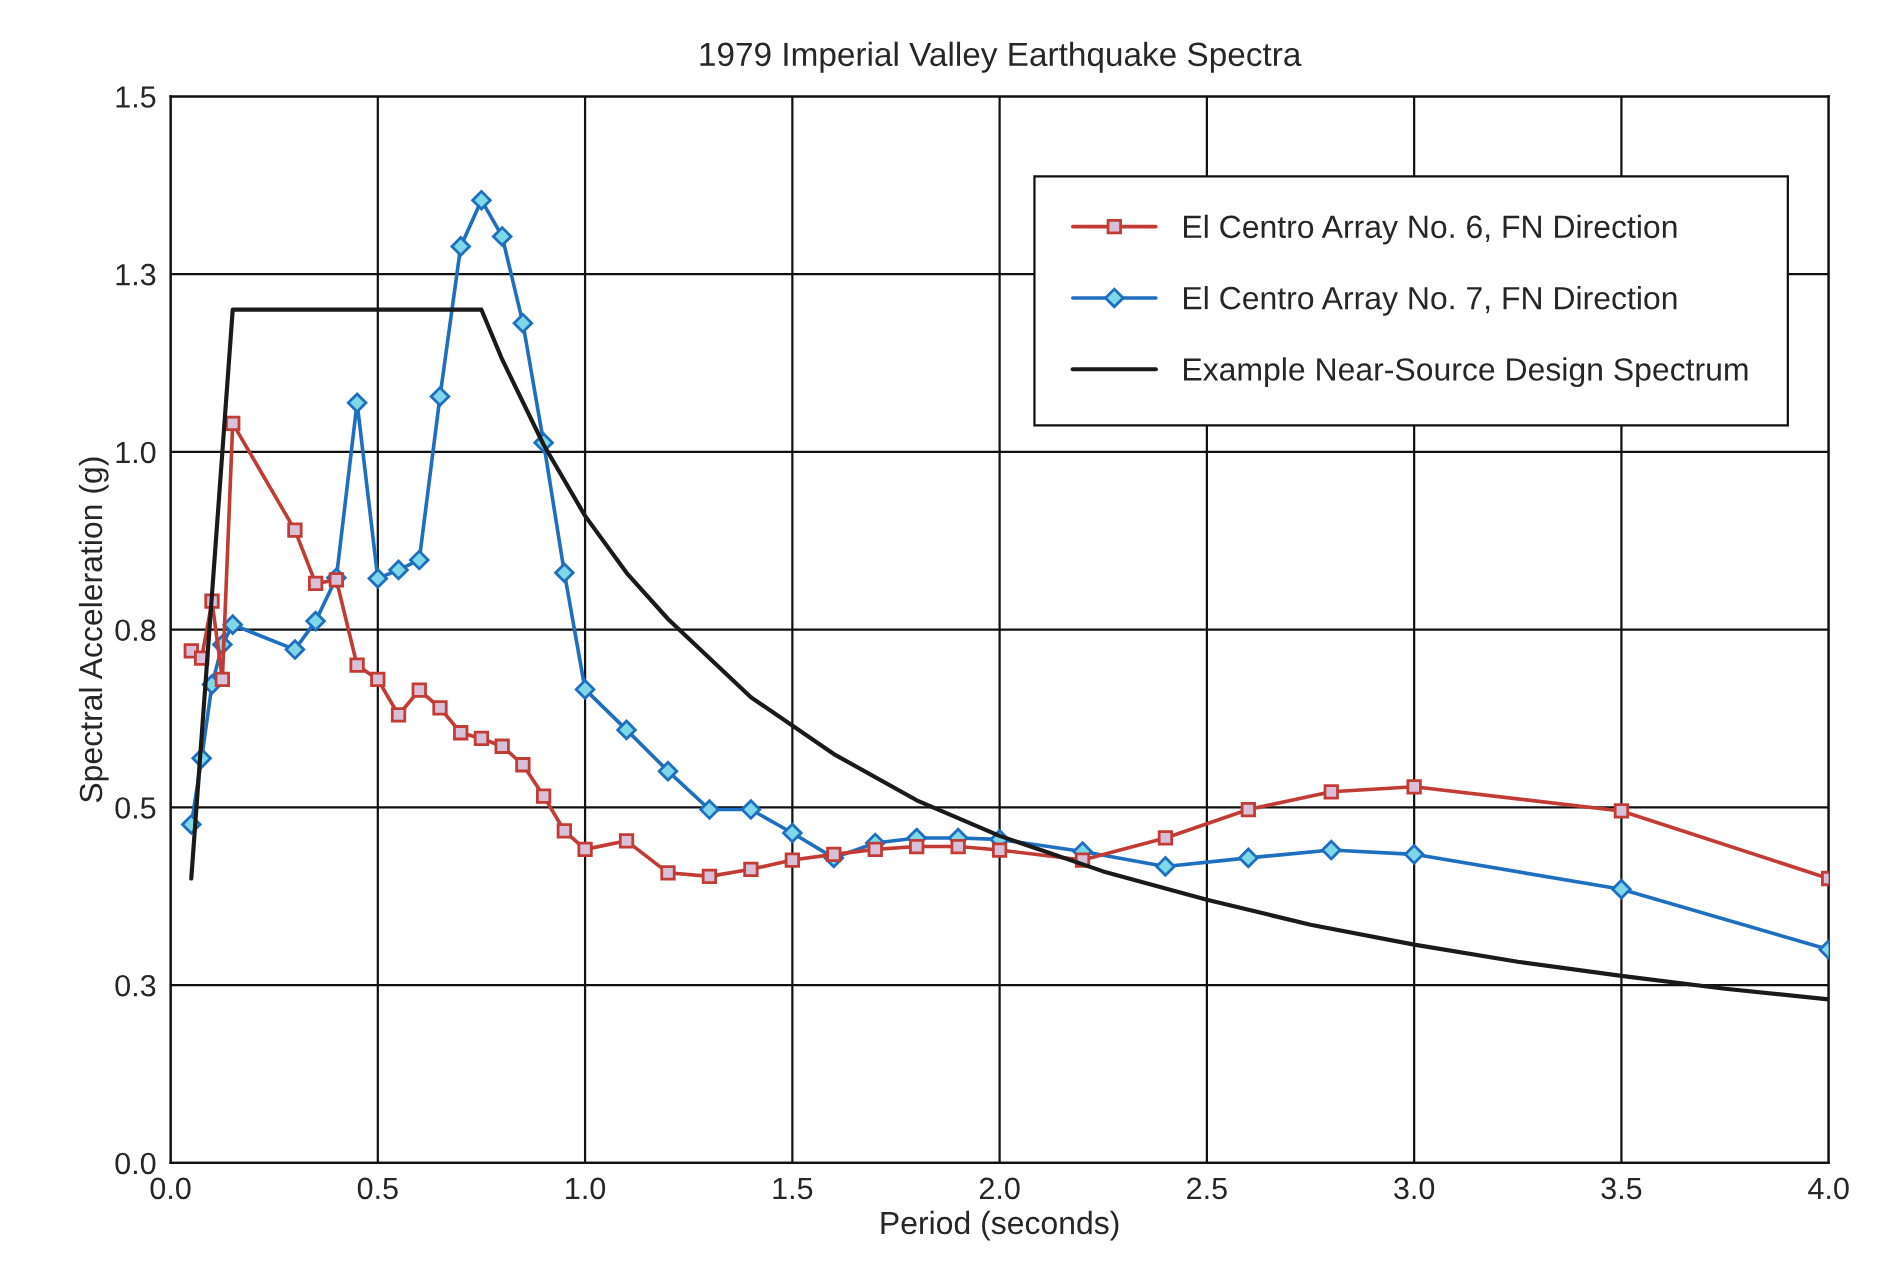 The image size is (1895, 1285). Describe the element at coordinates (170, 1188) in the screenshot. I see `x-tick-label: 0.0` at that location.